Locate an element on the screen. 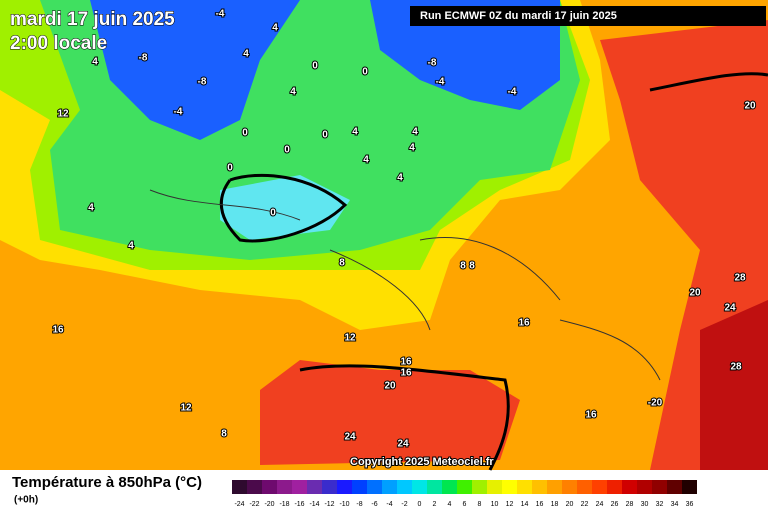 This screenshot has width=768, height=512. scale-label: 20 is located at coordinates (570, 504).